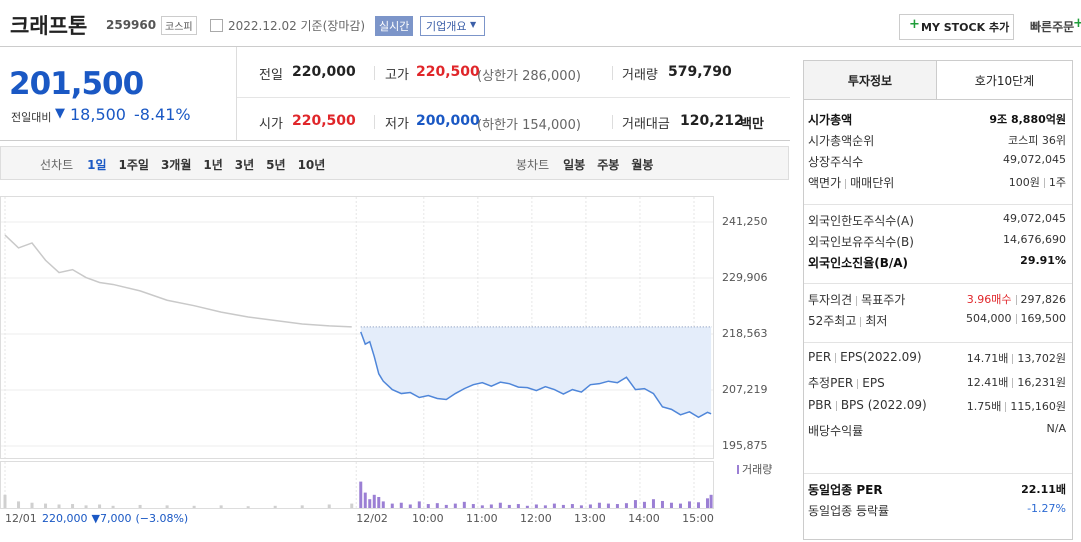 The height and width of the screenshot is (542, 1081). What do you see at coordinates (937, 220) in the screenshot?
I see `info-row: 외국인한도주식수(A) 49,072,045` at bounding box center [937, 220].